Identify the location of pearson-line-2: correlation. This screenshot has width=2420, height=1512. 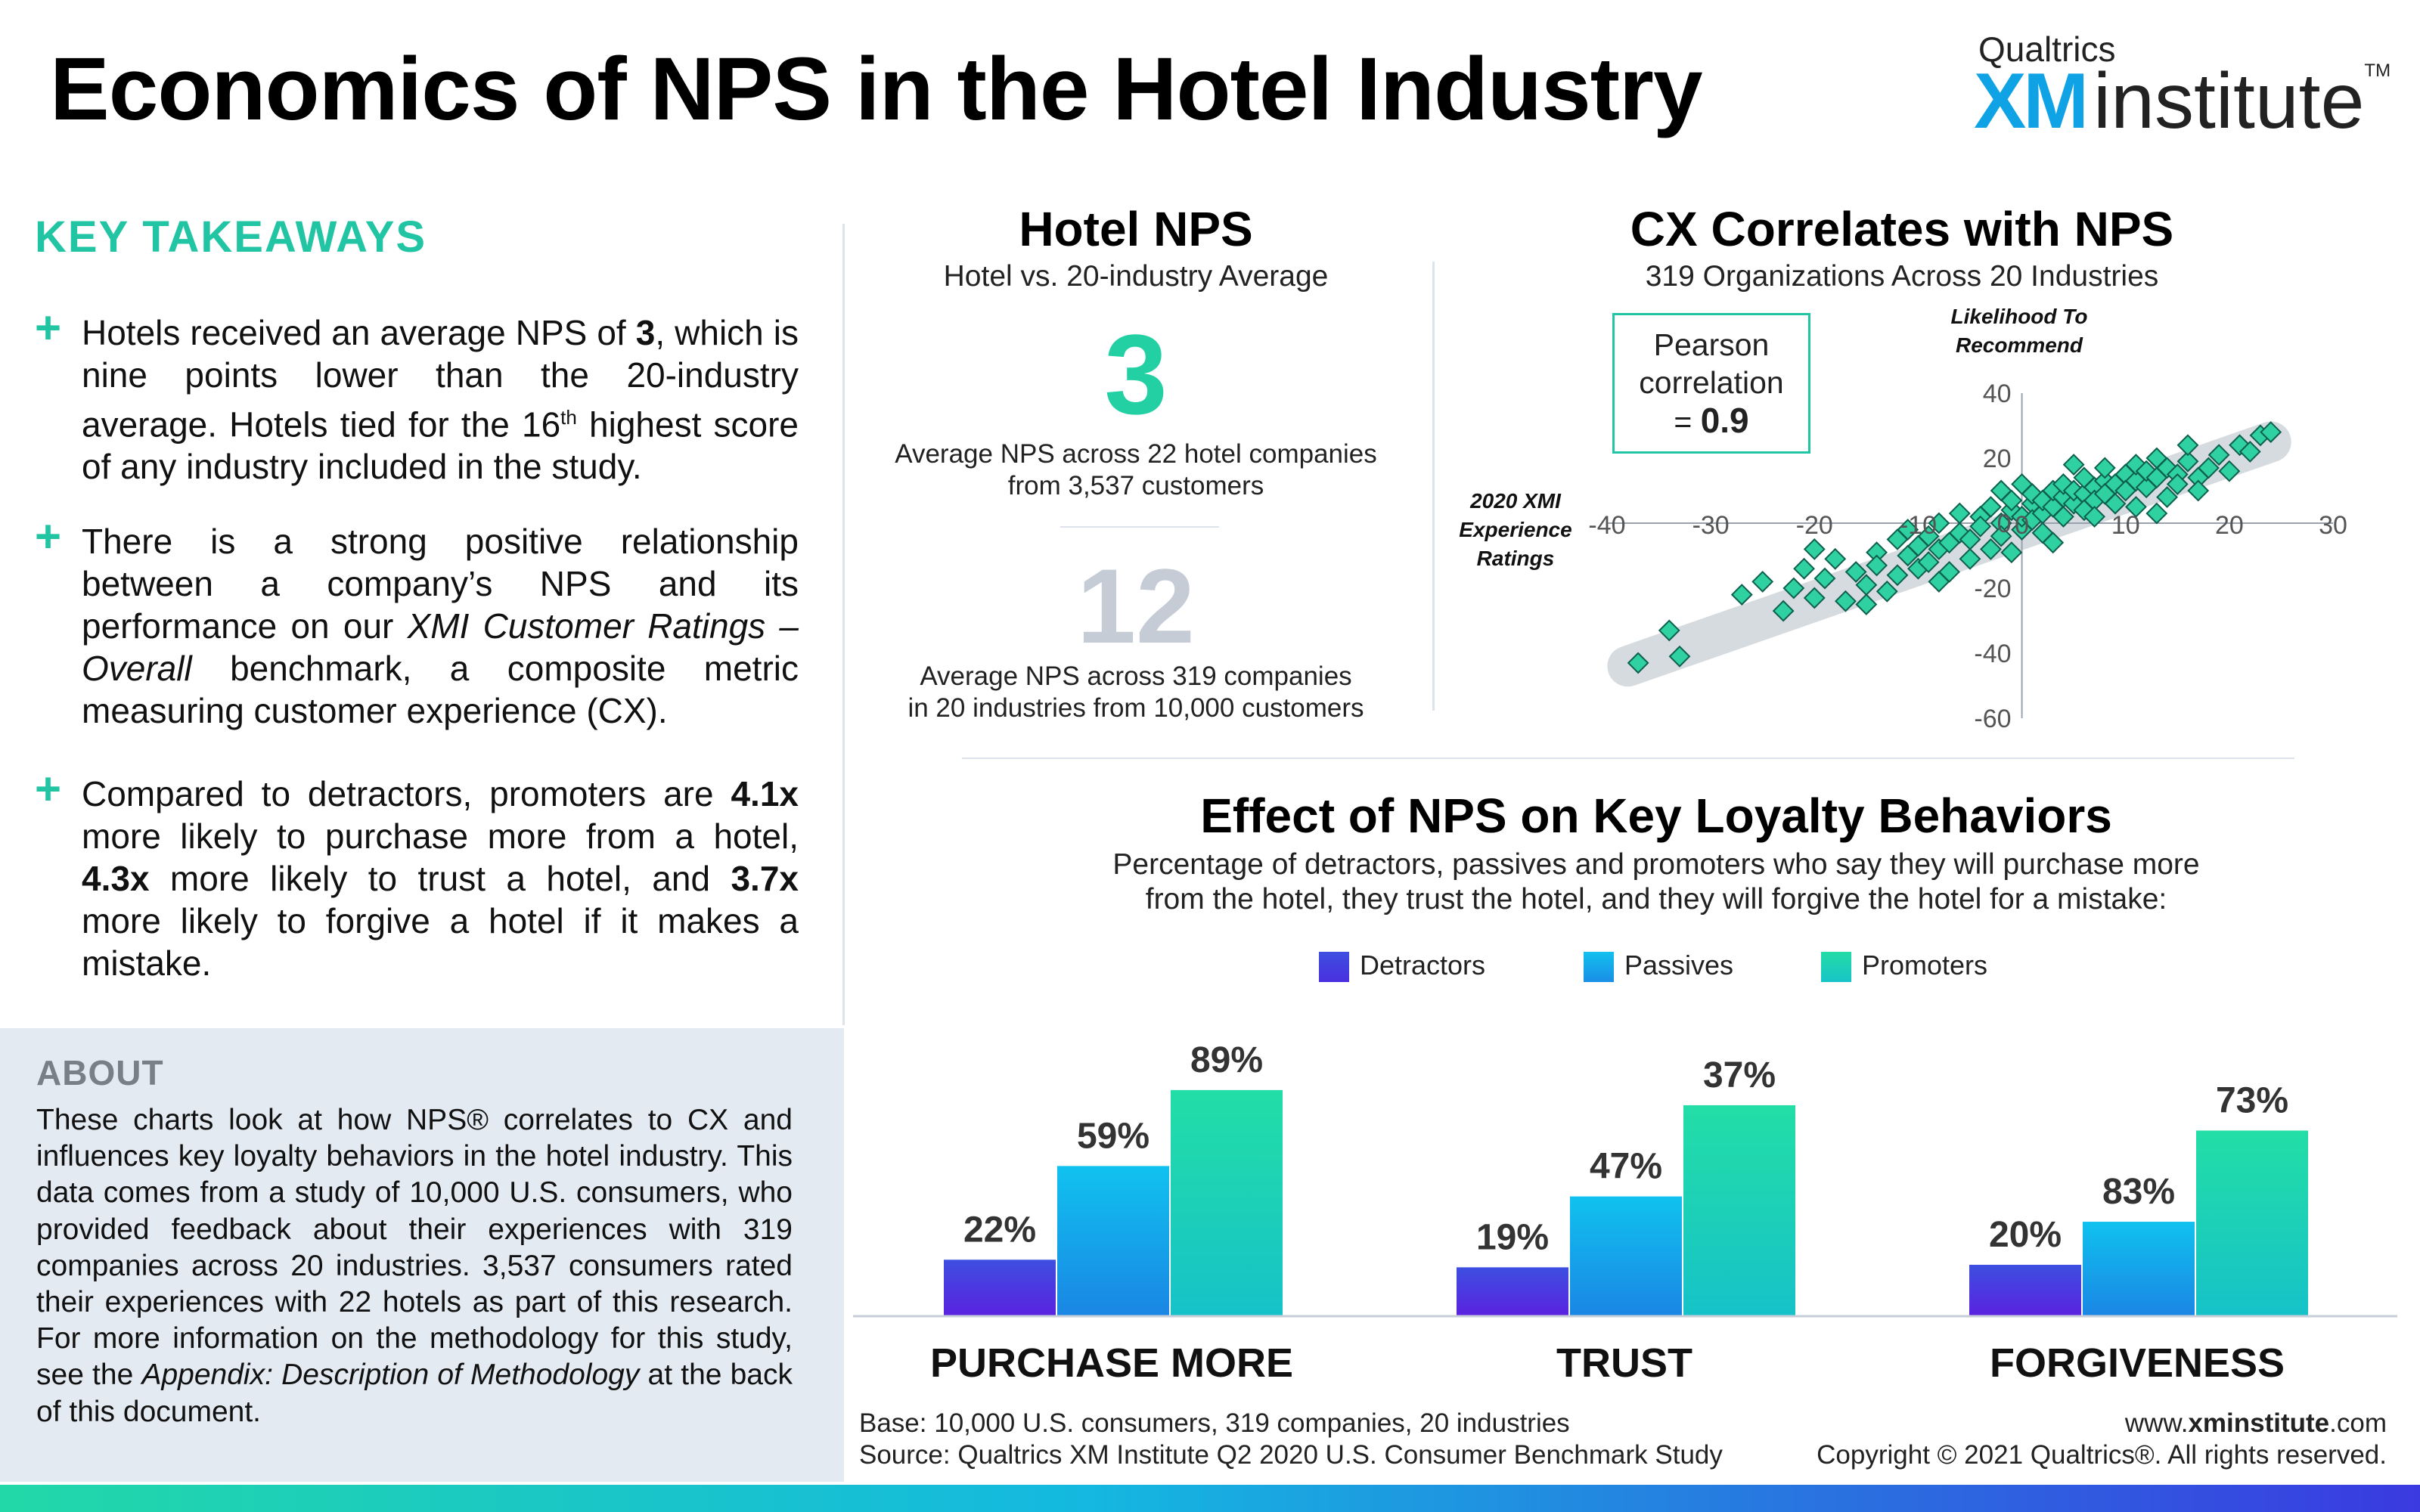
(1711, 382).